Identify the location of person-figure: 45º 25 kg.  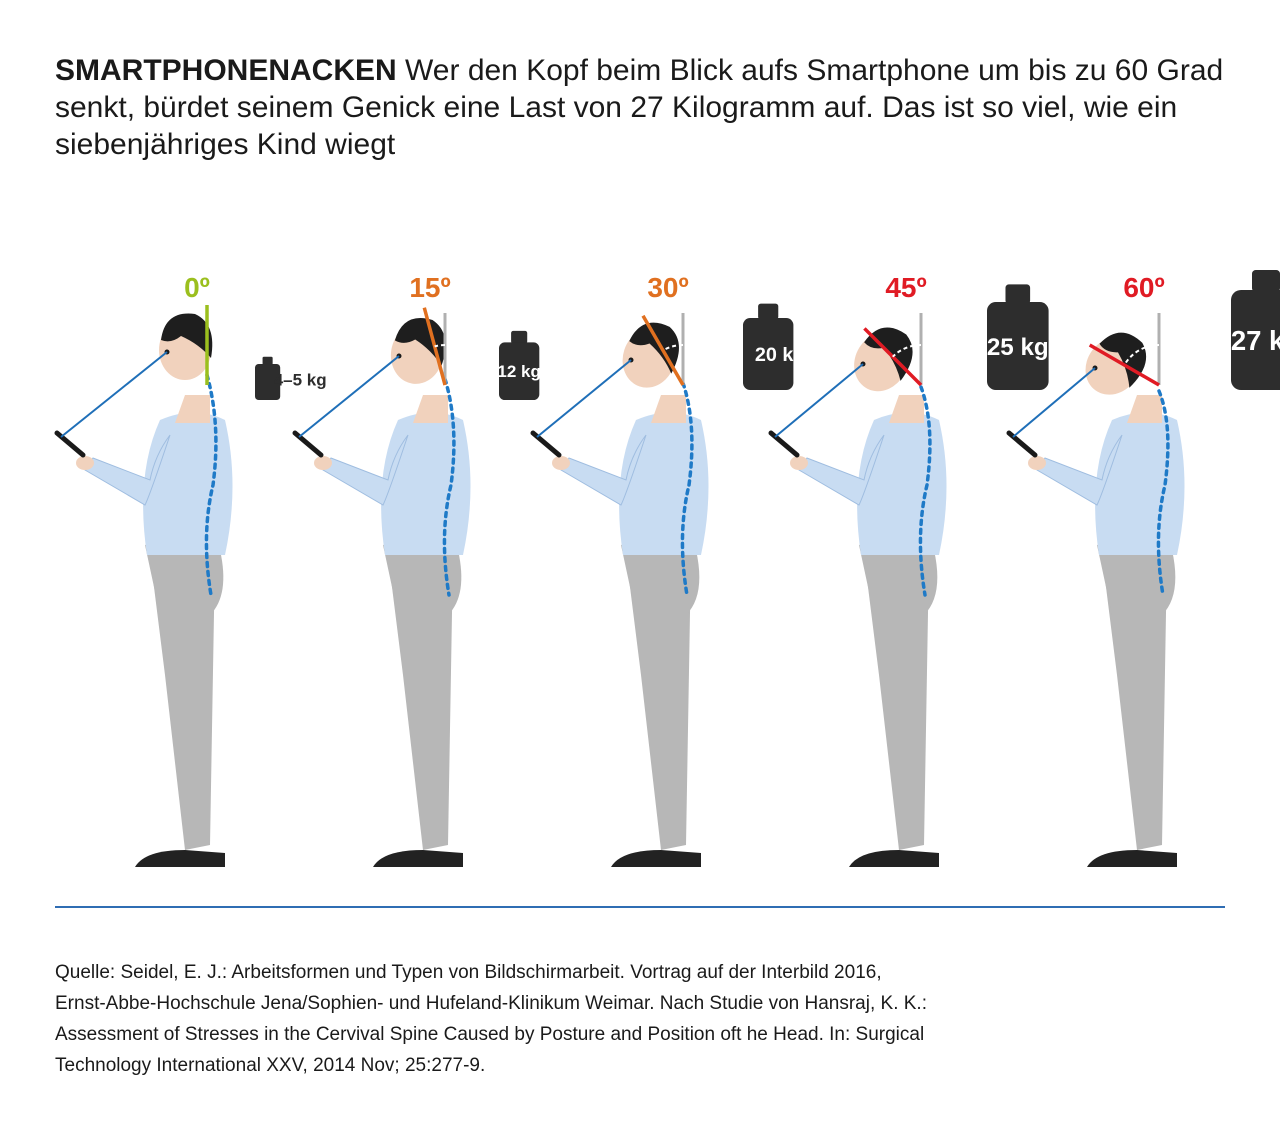
(908, 569).